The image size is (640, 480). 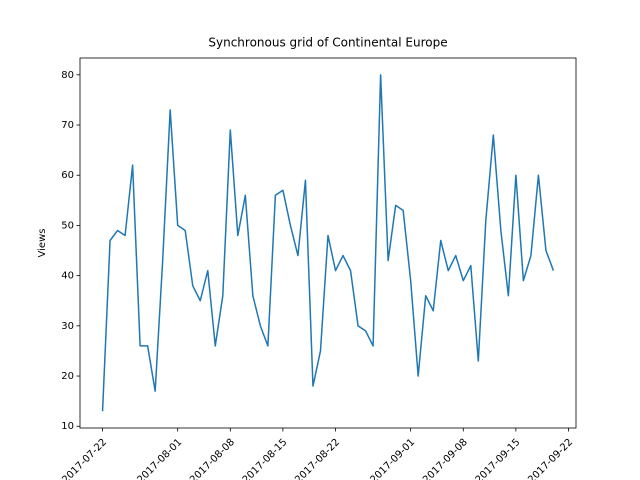 What do you see at coordinates (550, 458) in the screenshot?
I see `x-tick-label: 2017-09-22` at bounding box center [550, 458].